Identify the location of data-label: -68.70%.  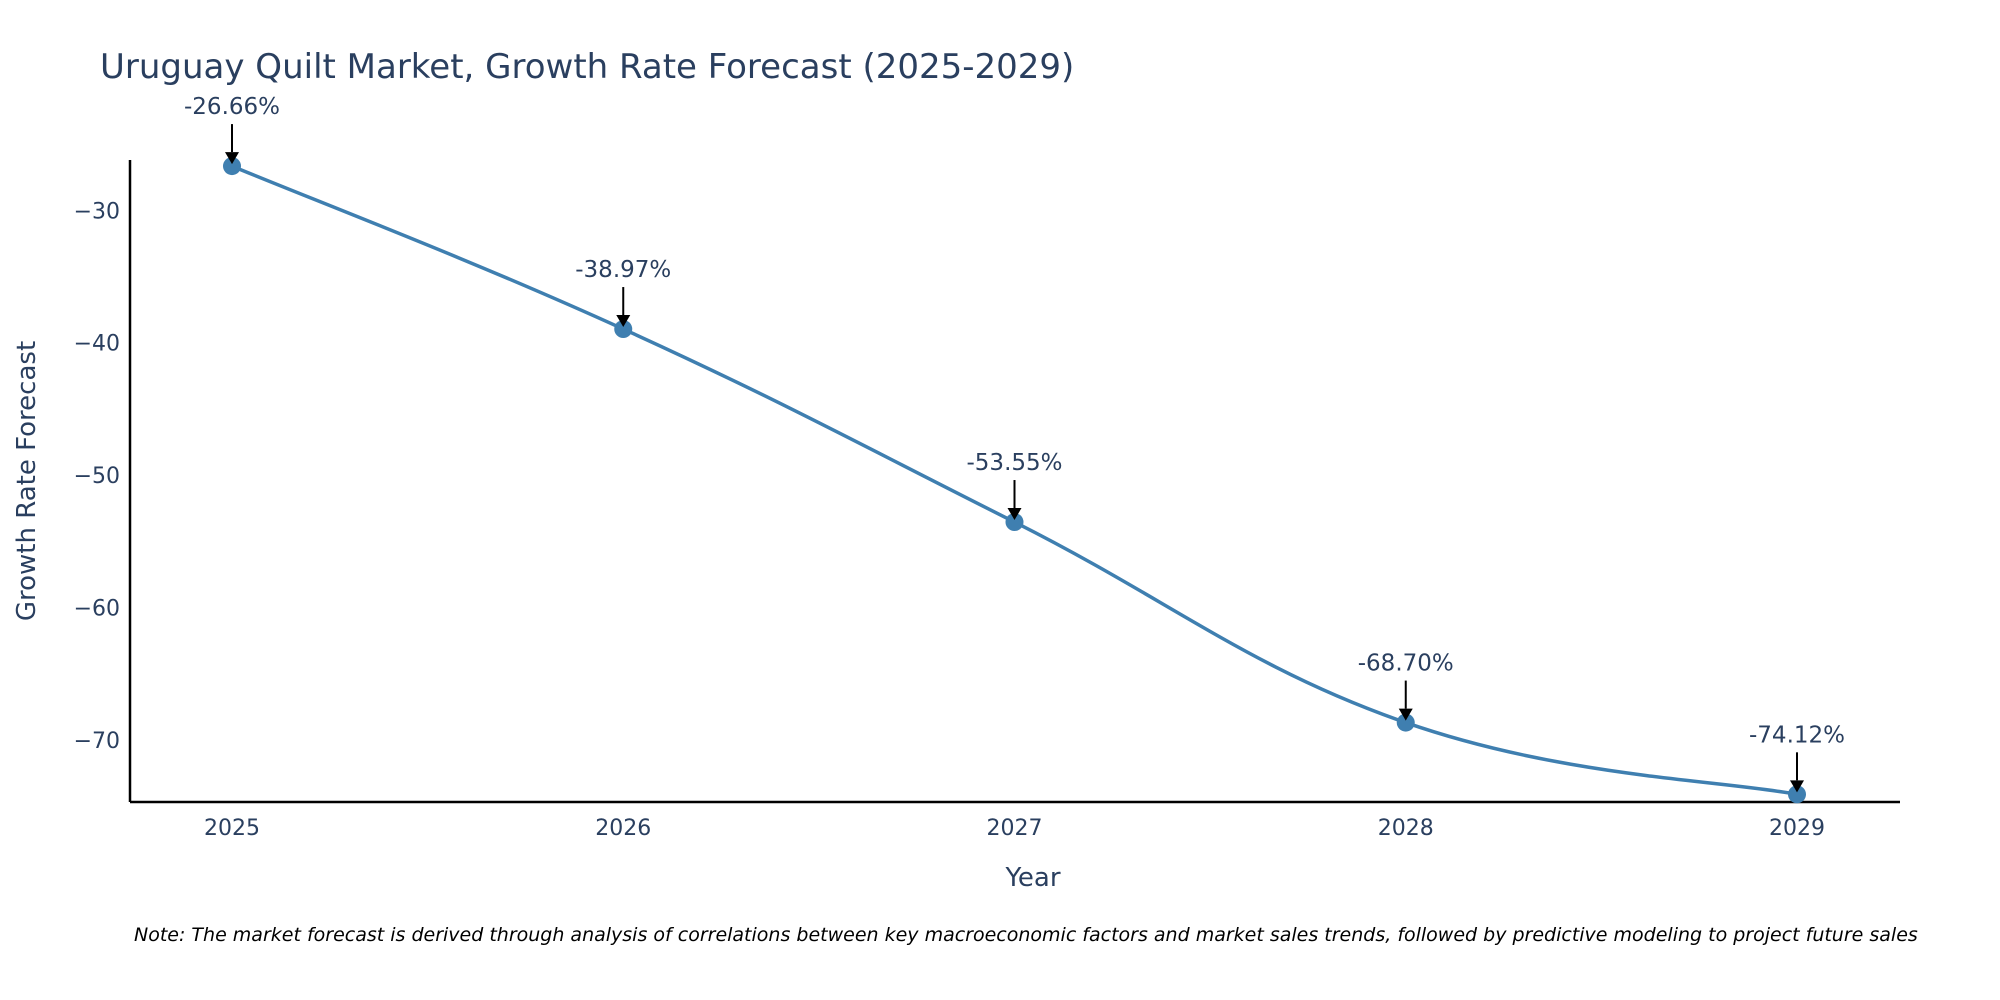
(1406, 664).